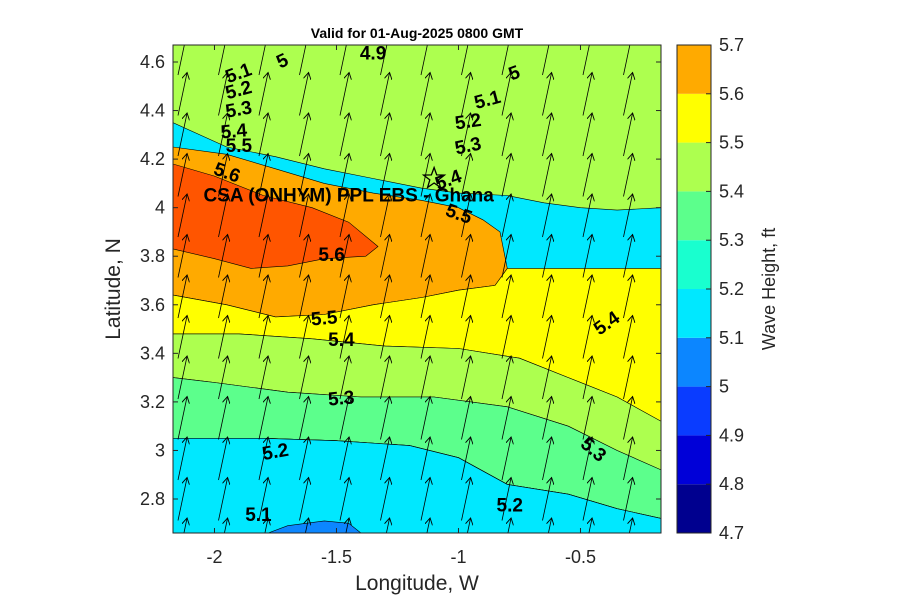  What do you see at coordinates (152, 499) in the screenshot?
I see `y-tick-label: 2.8` at bounding box center [152, 499].